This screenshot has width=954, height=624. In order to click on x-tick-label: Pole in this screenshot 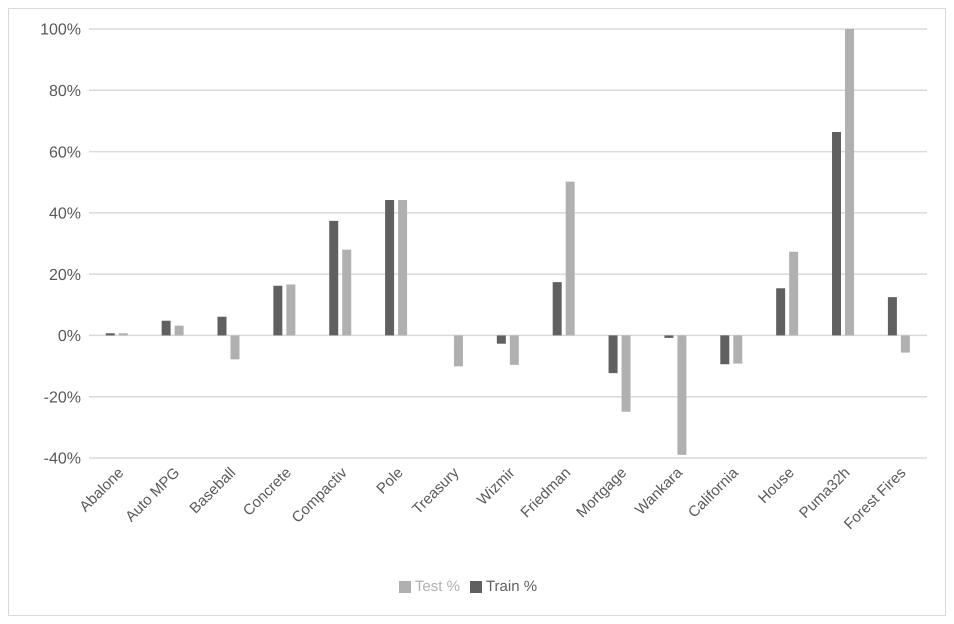, I will do `click(390, 481)`.